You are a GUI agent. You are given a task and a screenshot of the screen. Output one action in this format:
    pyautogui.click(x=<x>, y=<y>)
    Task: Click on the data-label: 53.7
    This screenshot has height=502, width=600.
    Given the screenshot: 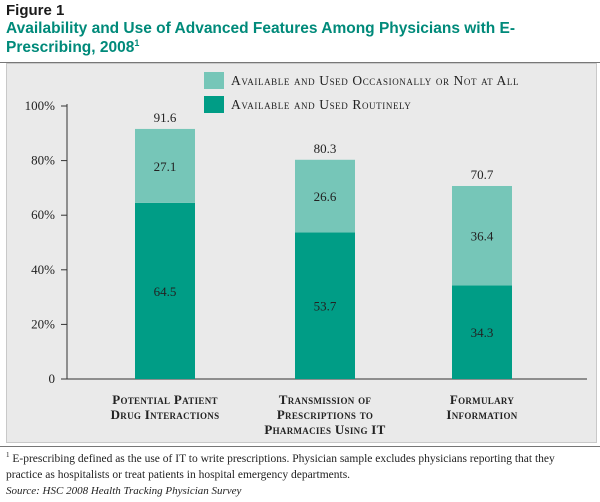 What is the action you would take?
    pyautogui.click(x=325, y=306)
    